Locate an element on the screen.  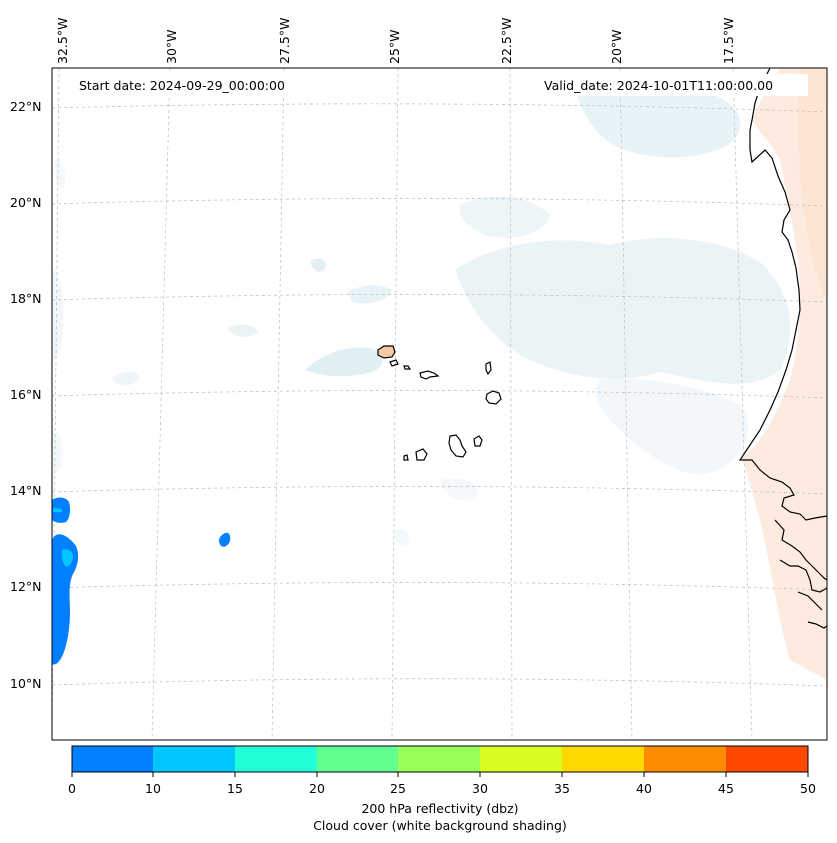
reflectivity-shading is located at coordinates (141, 581).